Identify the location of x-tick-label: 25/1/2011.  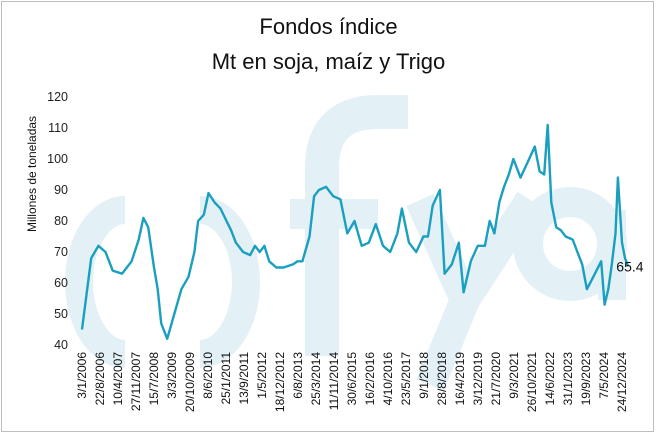
(226, 378).